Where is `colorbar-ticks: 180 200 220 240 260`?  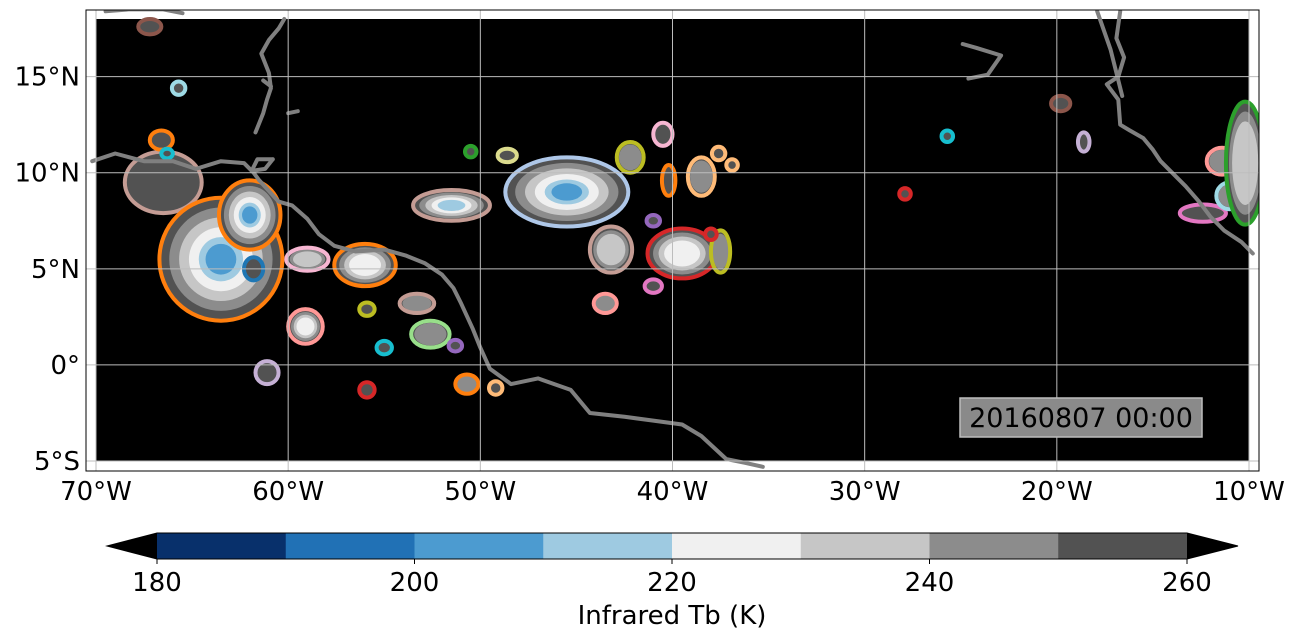
colorbar-ticks: 180 200 220 240 260 is located at coordinates (672, 578).